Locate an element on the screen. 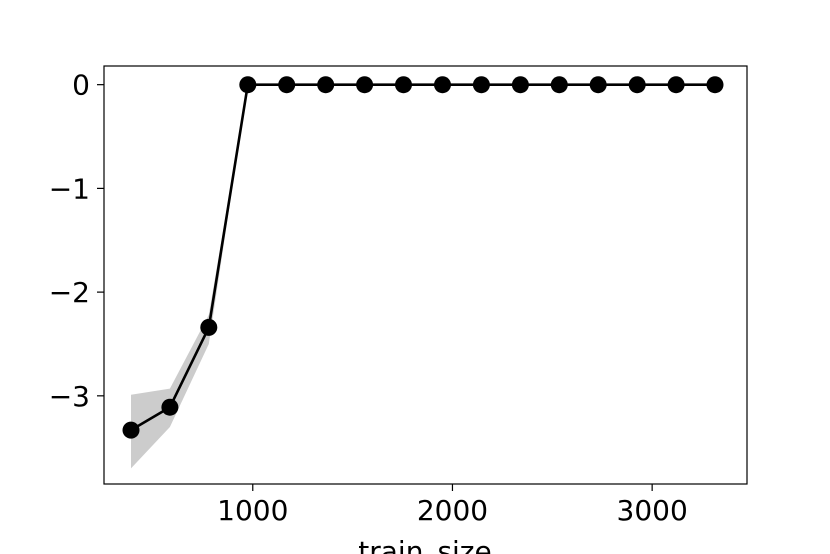 Image resolution: width=830 pixels, height=554 pixels. y-tick-label: −1 is located at coordinates (69, 188).